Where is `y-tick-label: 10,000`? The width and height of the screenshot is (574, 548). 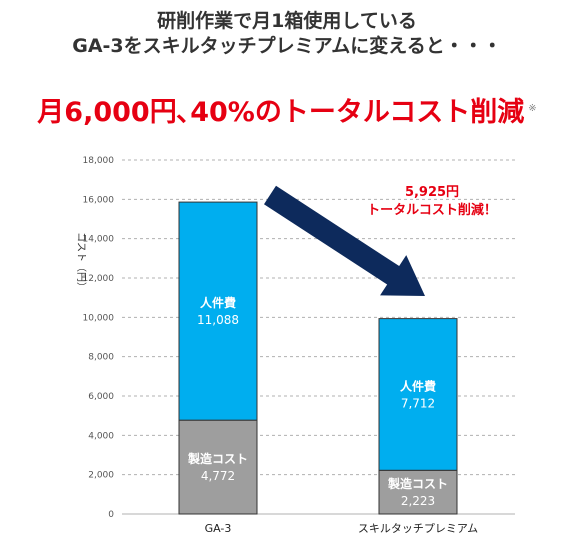 y-tick-label: 10,000 is located at coordinates (99, 318).